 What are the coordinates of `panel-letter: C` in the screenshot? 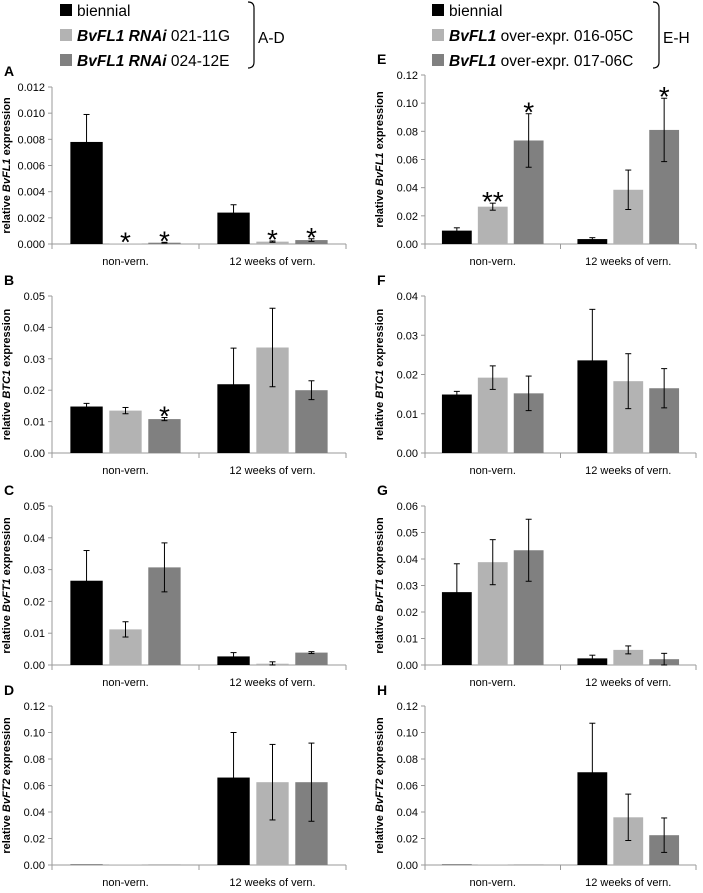 It's located at (9, 490).